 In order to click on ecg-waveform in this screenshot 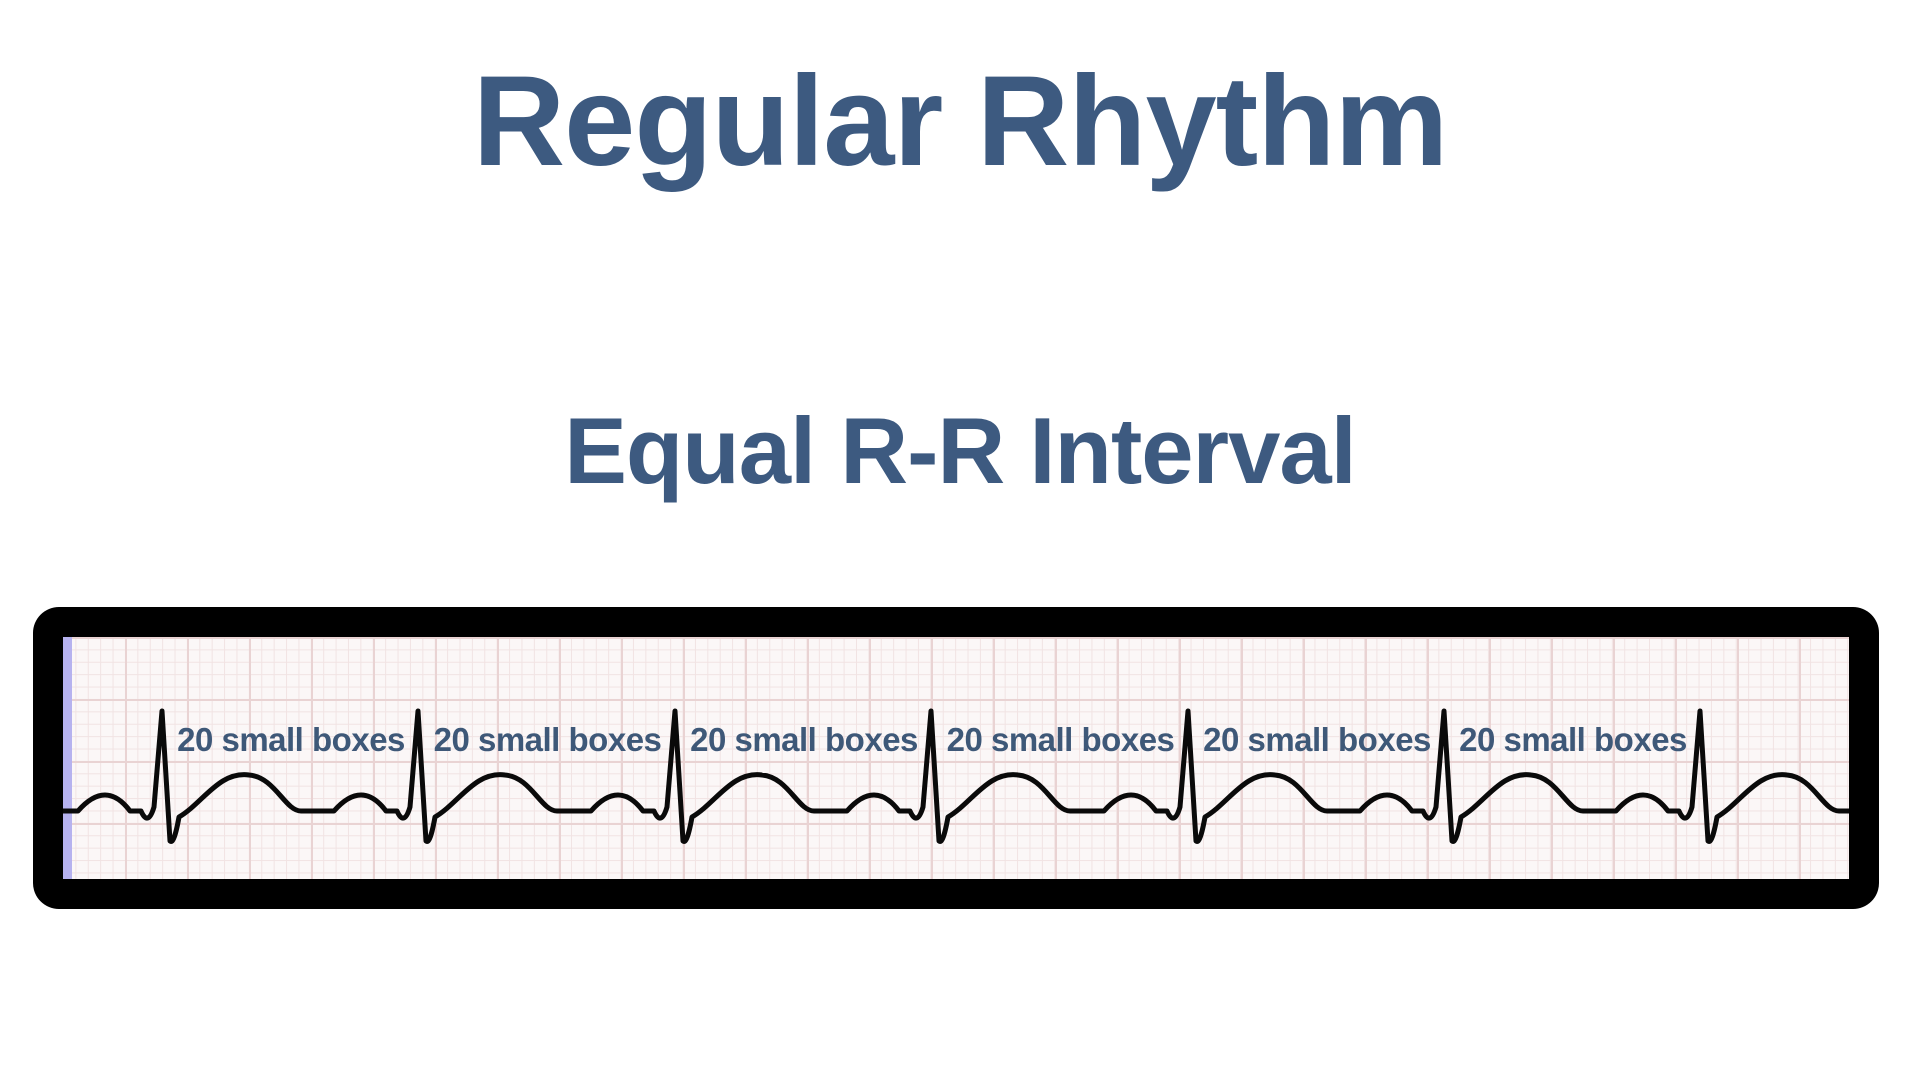, I will do `click(956, 776)`.